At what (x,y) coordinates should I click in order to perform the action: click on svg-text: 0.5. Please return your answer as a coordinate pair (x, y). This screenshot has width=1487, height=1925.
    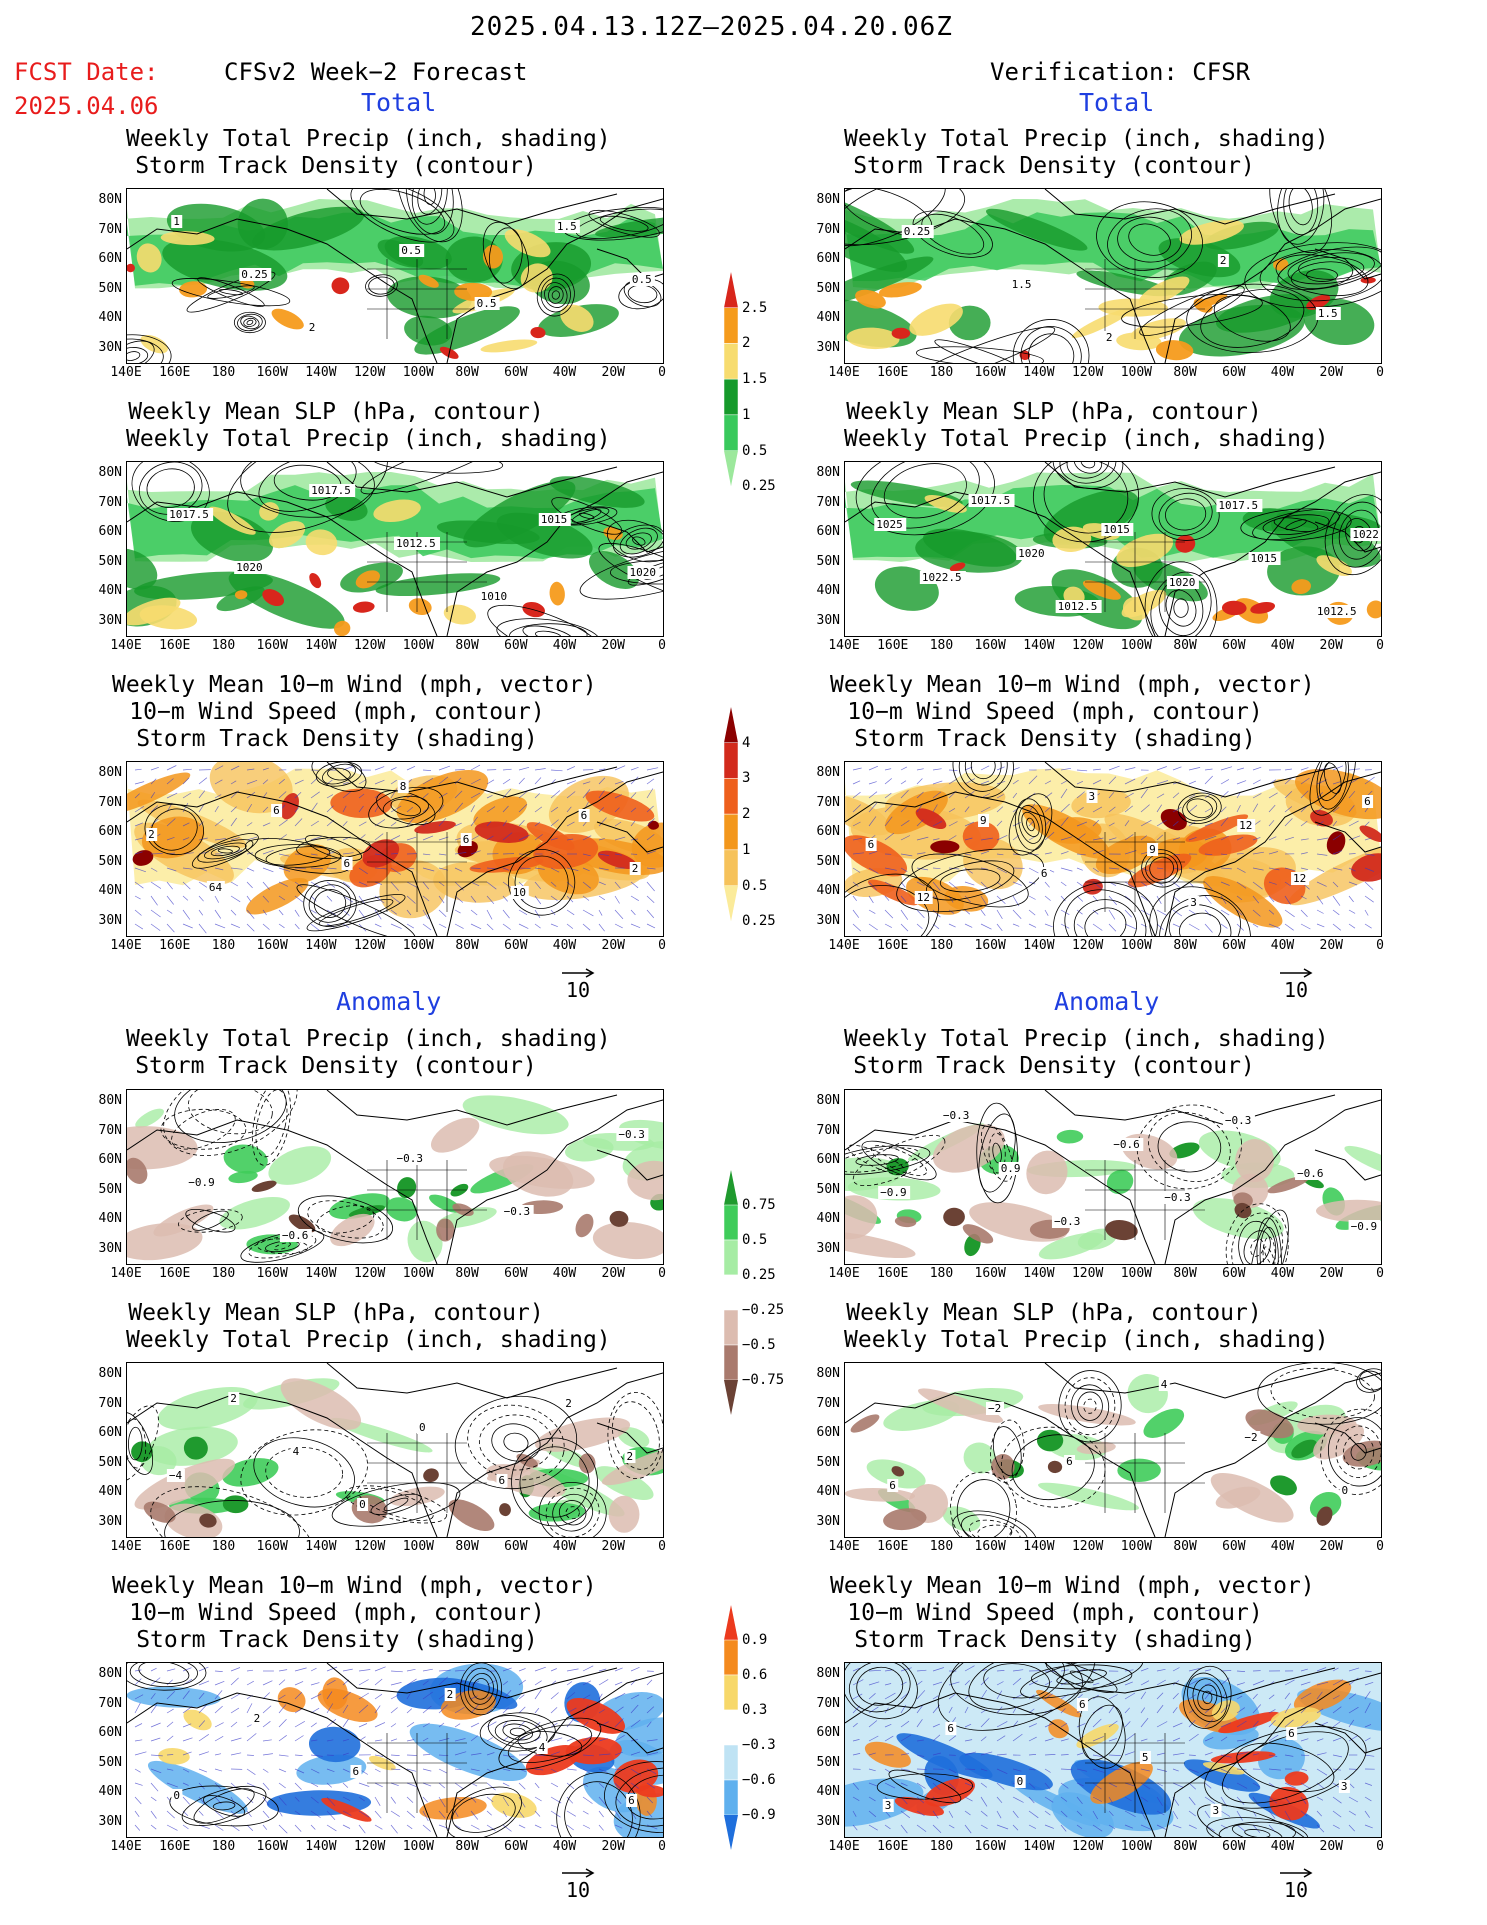
    Looking at the image, I should click on (487, 303).